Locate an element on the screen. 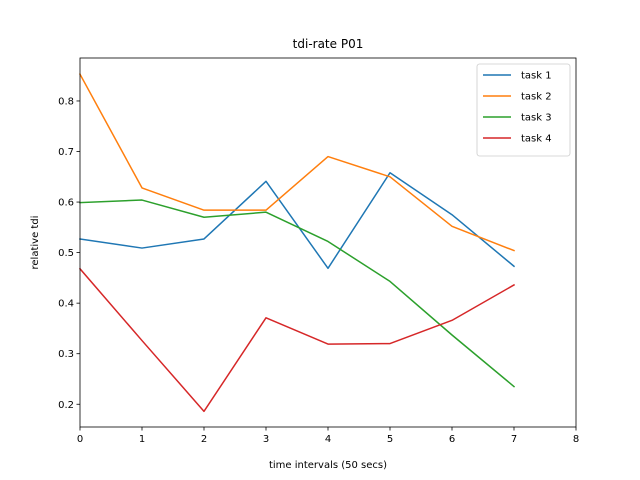 This screenshot has height=480, width=640. x-tick-label: 1 is located at coordinates (142, 439).